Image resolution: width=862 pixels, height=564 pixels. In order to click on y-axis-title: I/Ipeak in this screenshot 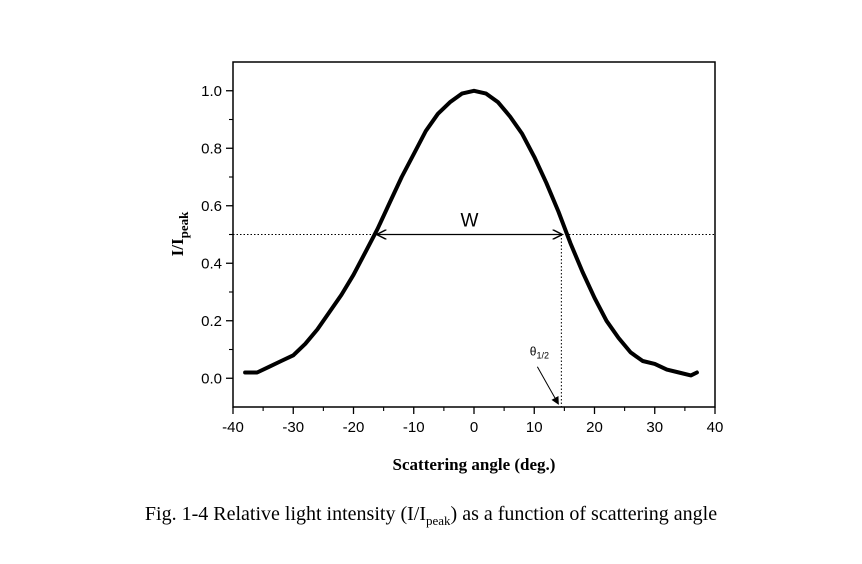, I will do `click(179, 233)`.